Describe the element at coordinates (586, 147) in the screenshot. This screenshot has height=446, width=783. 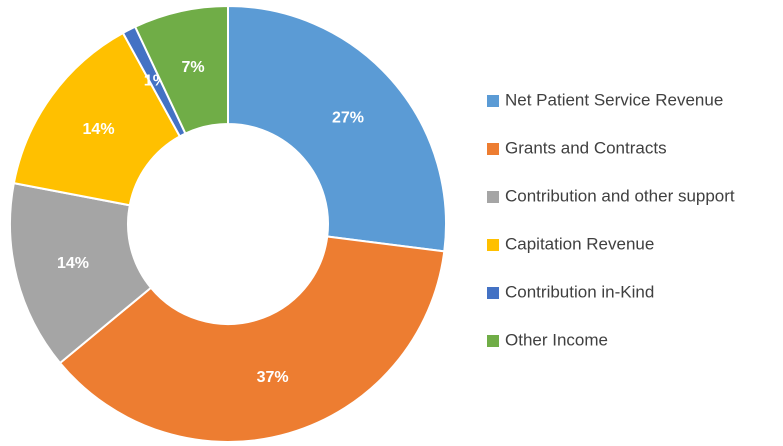
I see `legend-label: Grants and Contracts` at that location.